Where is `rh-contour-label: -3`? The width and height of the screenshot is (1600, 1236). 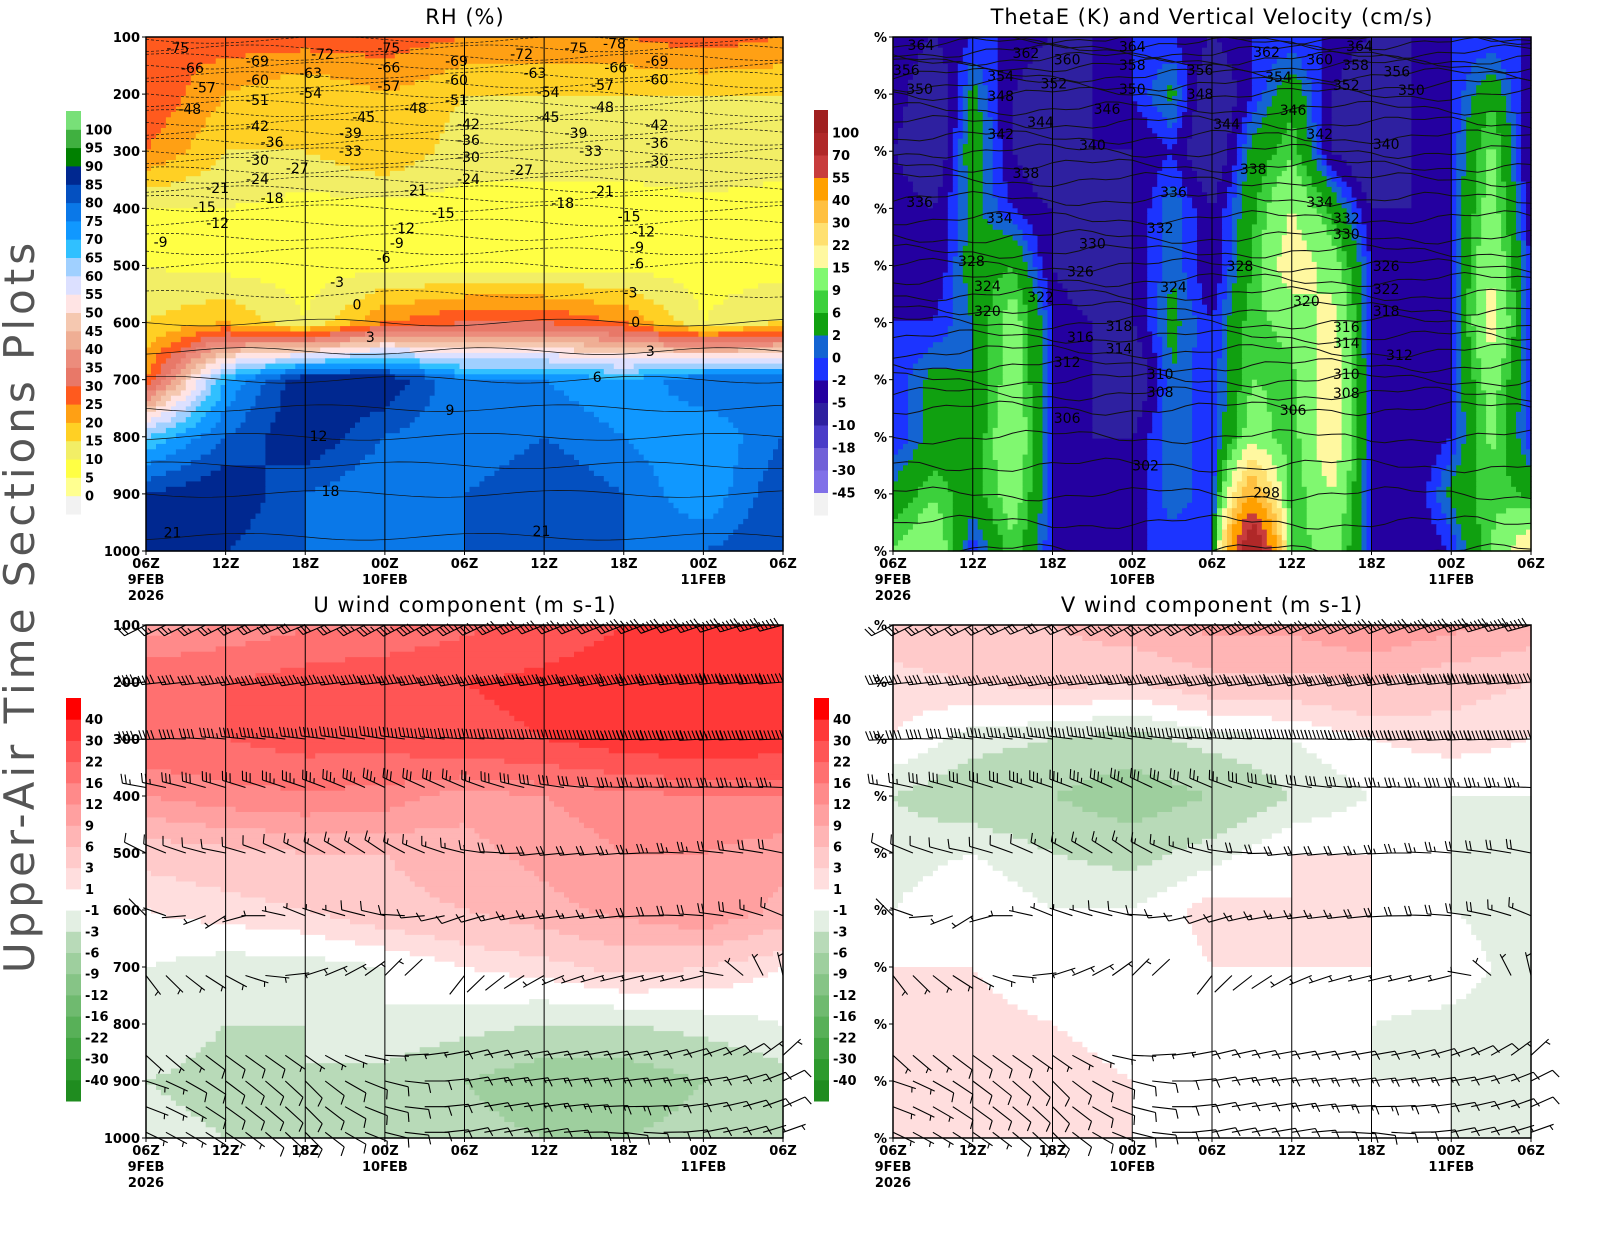 rh-contour-label: -3 is located at coordinates (630, 293).